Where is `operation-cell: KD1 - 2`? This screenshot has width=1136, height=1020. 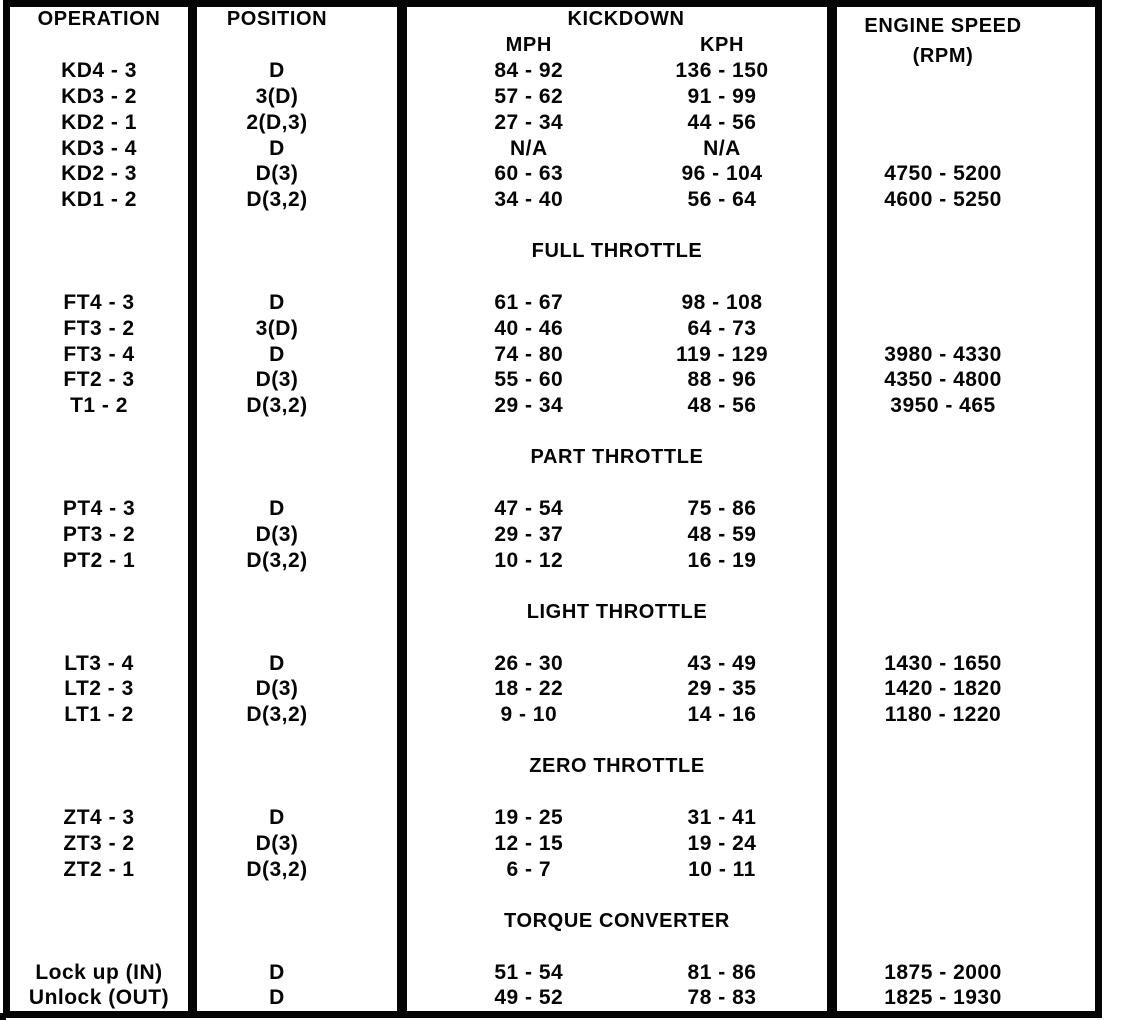
operation-cell: KD1 - 2 is located at coordinates (99, 200).